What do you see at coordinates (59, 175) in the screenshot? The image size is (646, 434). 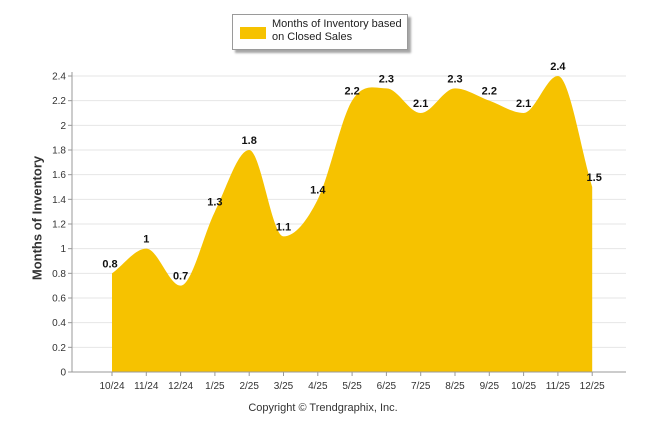 I see `y-tick-label: 1.6` at bounding box center [59, 175].